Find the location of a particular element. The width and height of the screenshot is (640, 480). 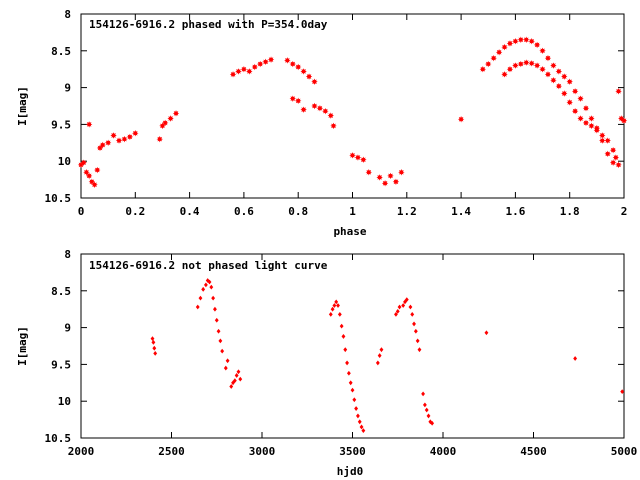

unphased-x-tick-label: 2500 is located at coordinates (171, 451).